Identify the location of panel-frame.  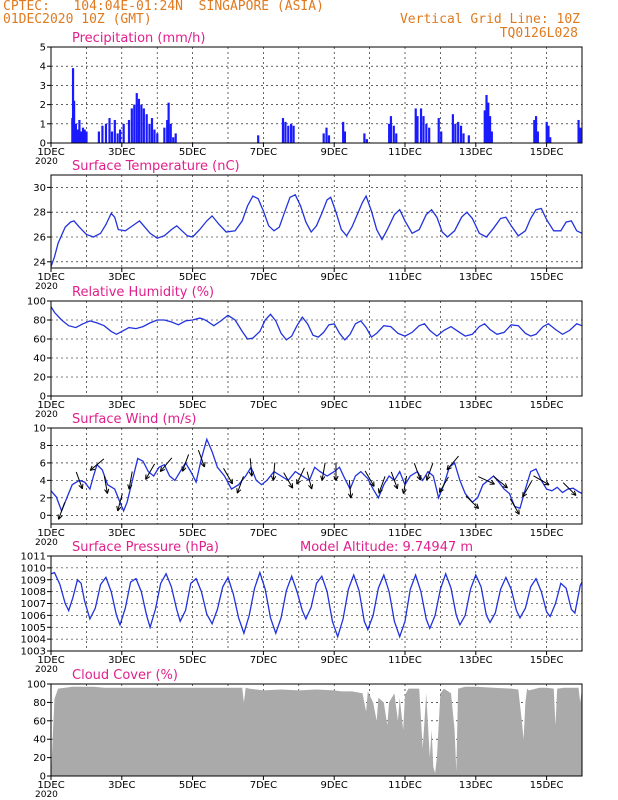
(316, 95).